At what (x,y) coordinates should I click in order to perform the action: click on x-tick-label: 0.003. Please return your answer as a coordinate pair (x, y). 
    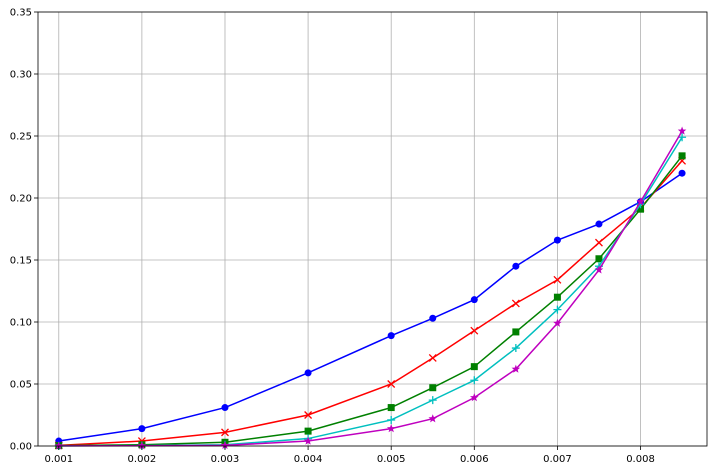
    Looking at the image, I should click on (225, 459).